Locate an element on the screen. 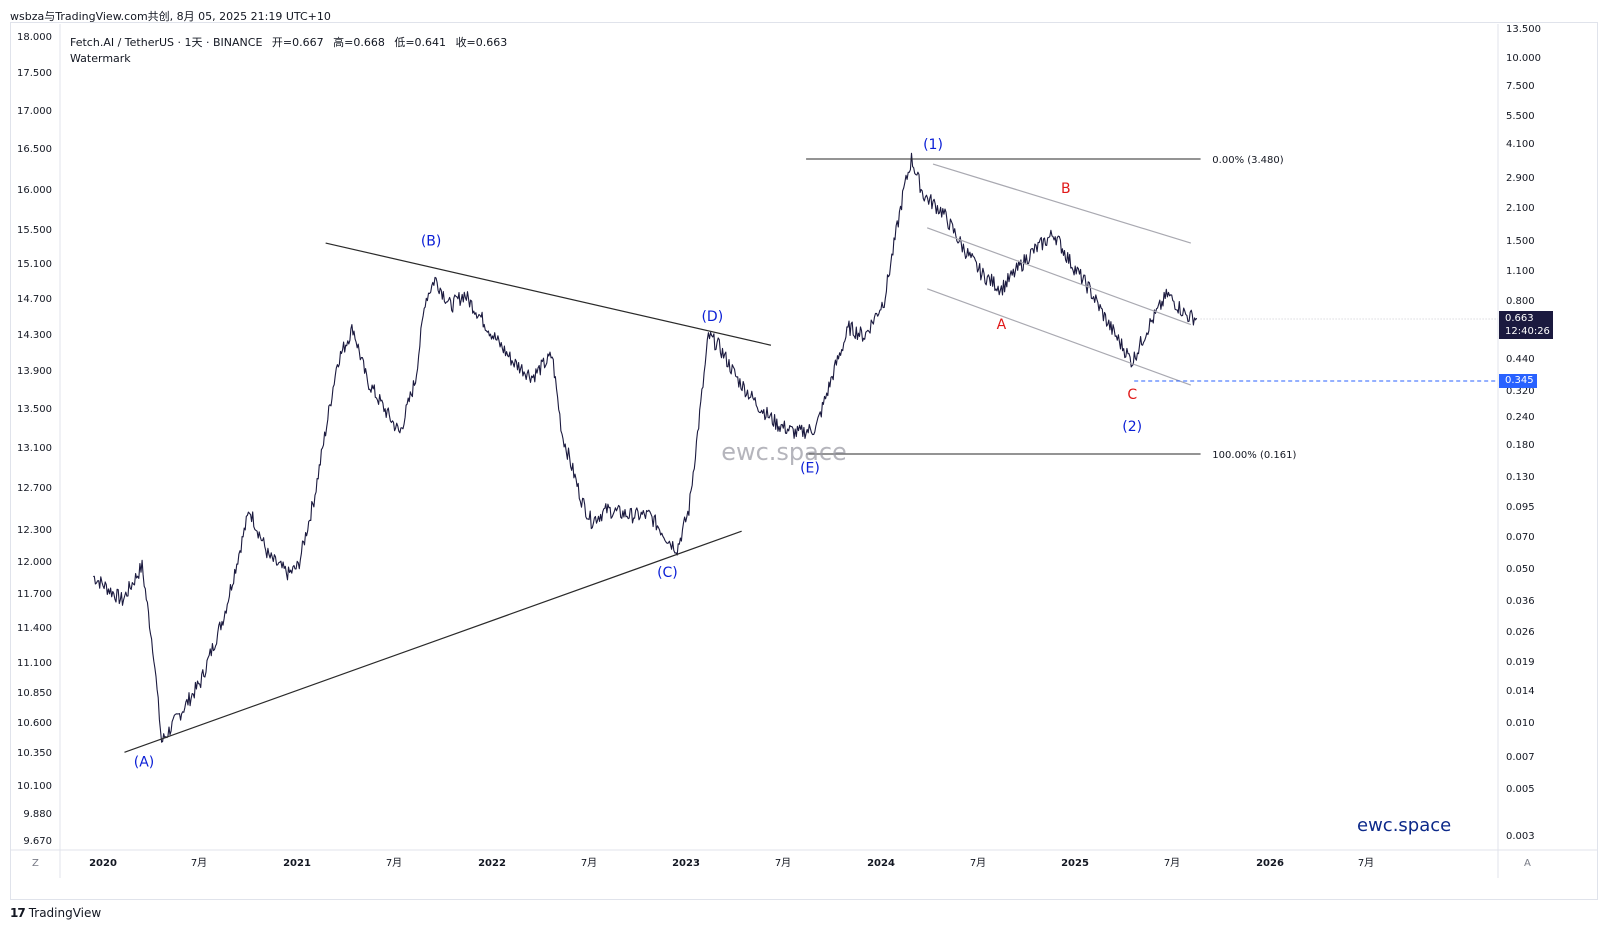 The width and height of the screenshot is (1603, 932). right-tick-label: 0.240 is located at coordinates (1520, 417).